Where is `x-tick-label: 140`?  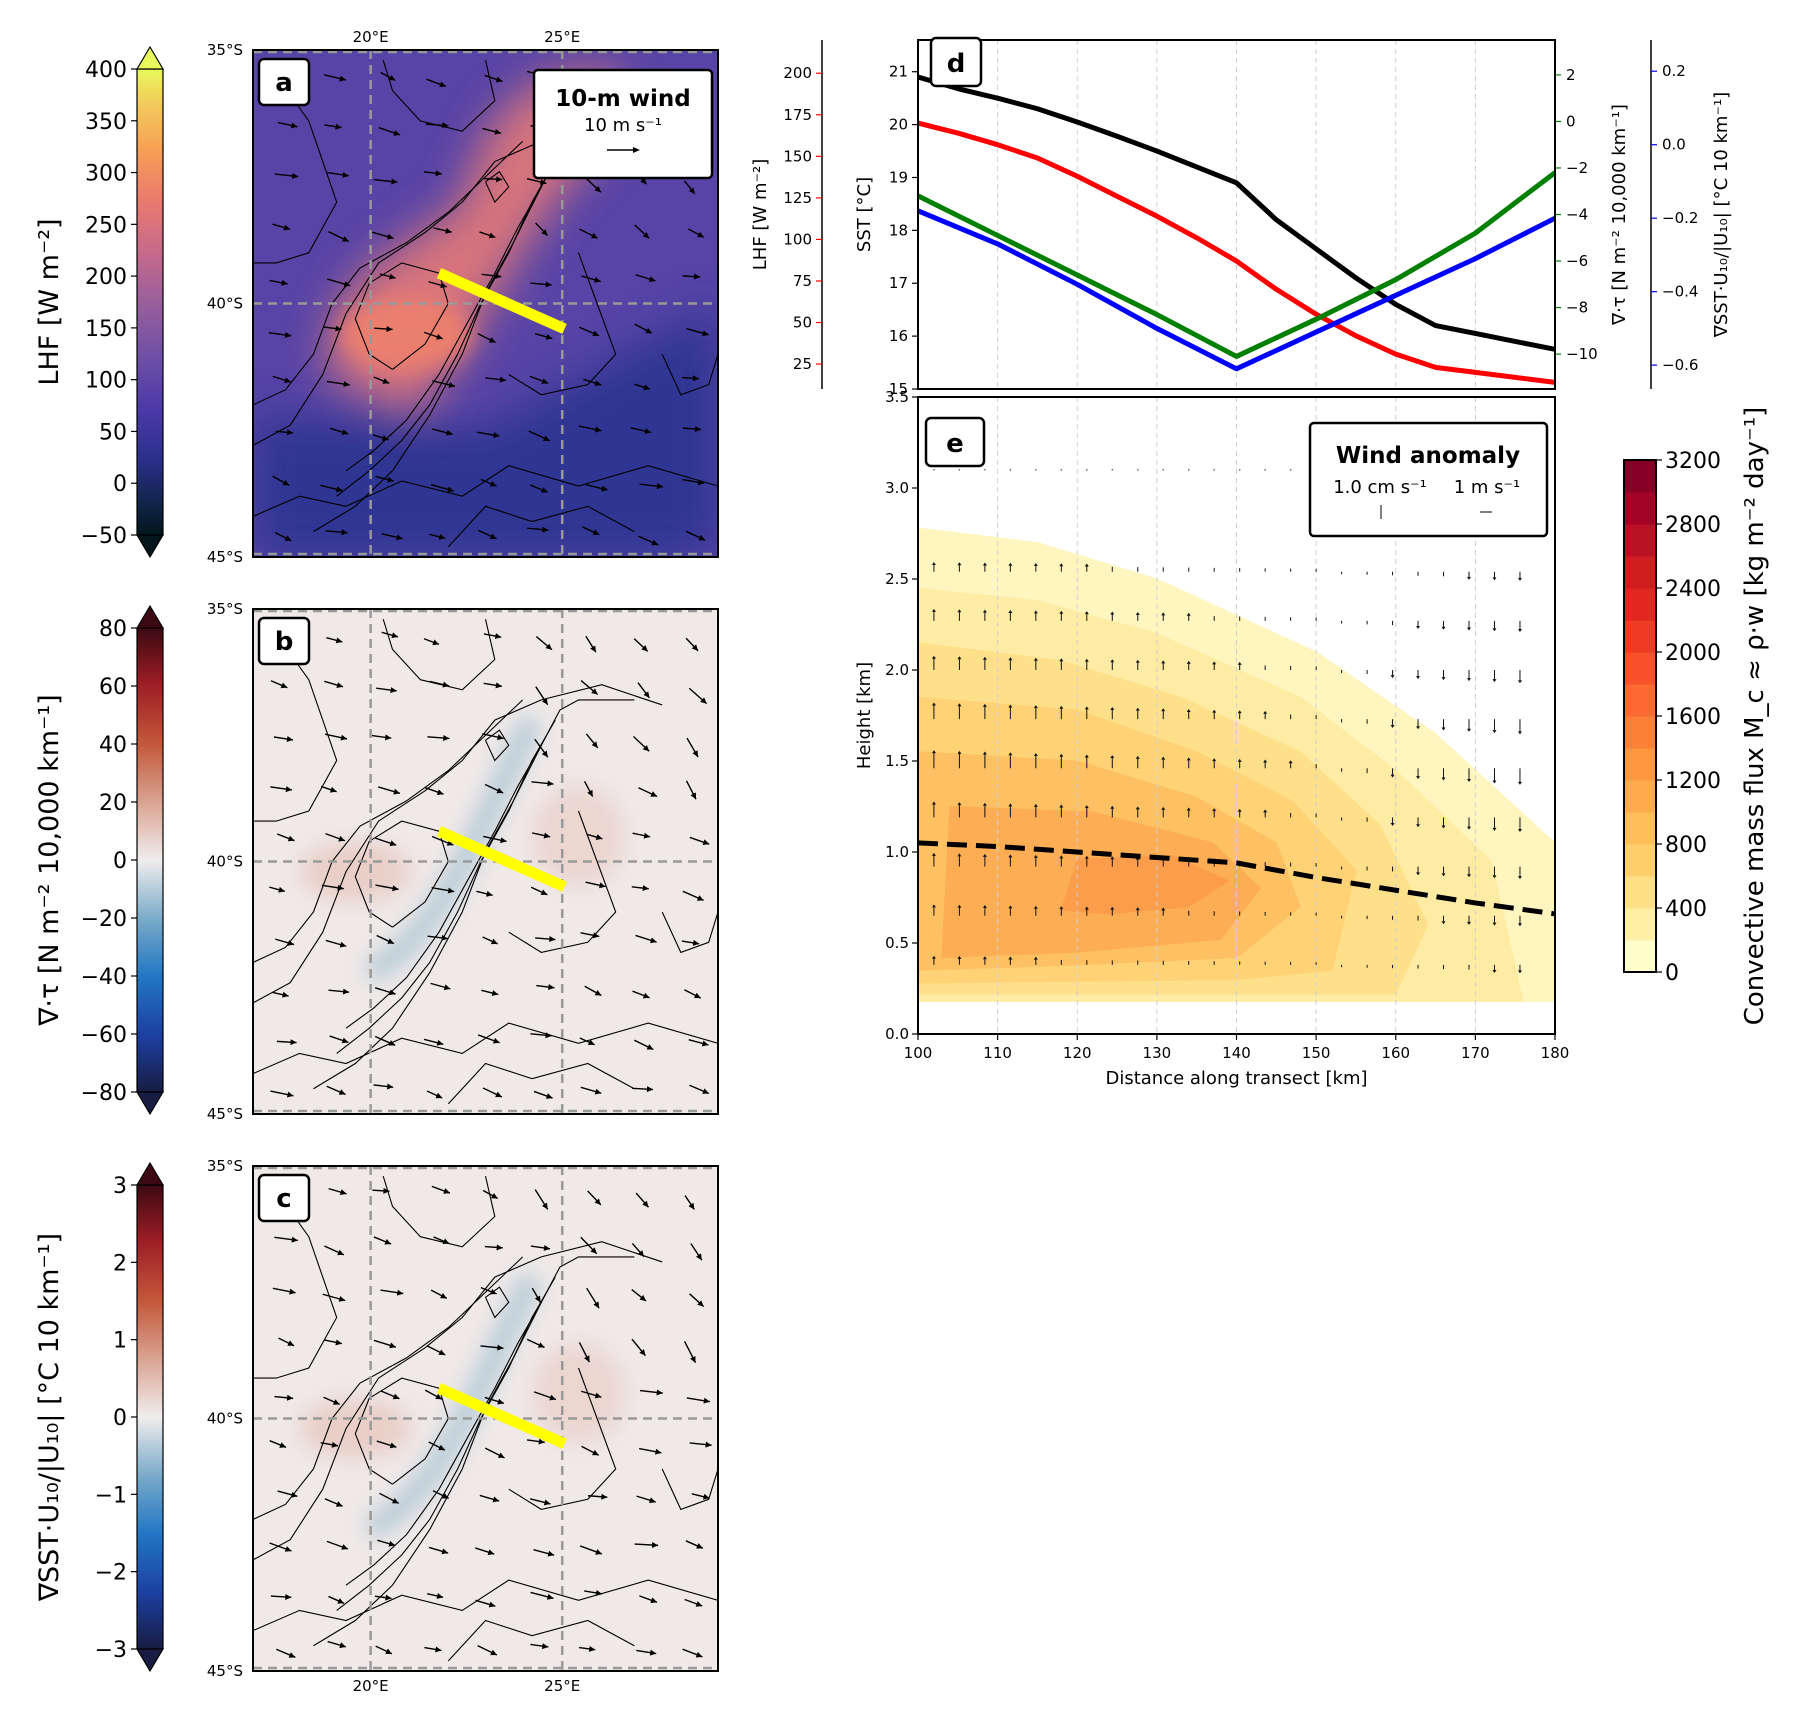 x-tick-label: 140 is located at coordinates (1236, 1053).